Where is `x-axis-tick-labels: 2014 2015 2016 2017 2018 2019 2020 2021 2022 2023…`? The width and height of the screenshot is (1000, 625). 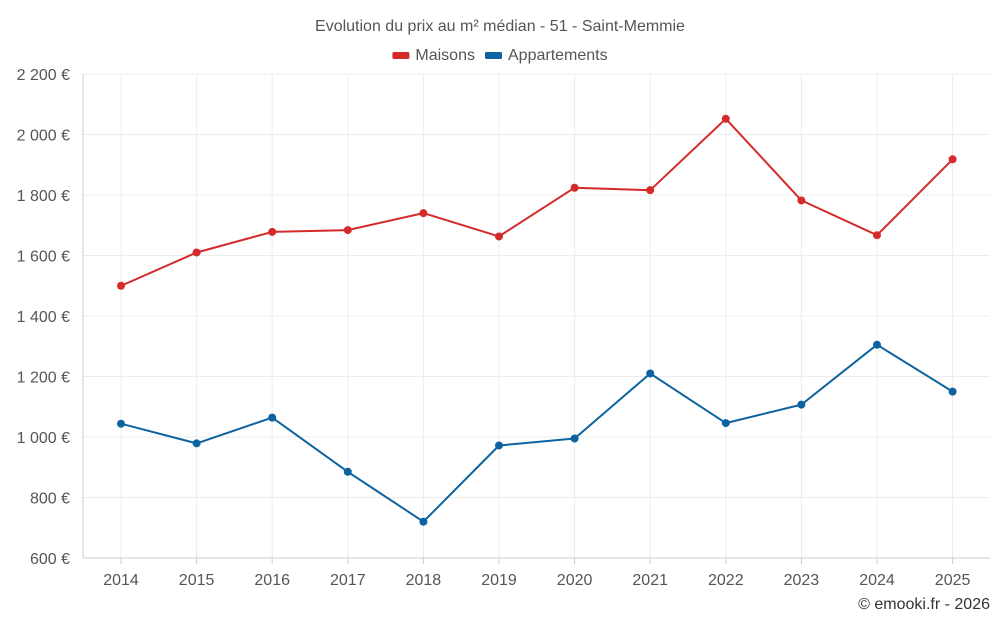 x-axis-tick-labels: 2014 2015 2016 2017 2018 2019 2020 2021 2022 2023… is located at coordinates (536, 580).